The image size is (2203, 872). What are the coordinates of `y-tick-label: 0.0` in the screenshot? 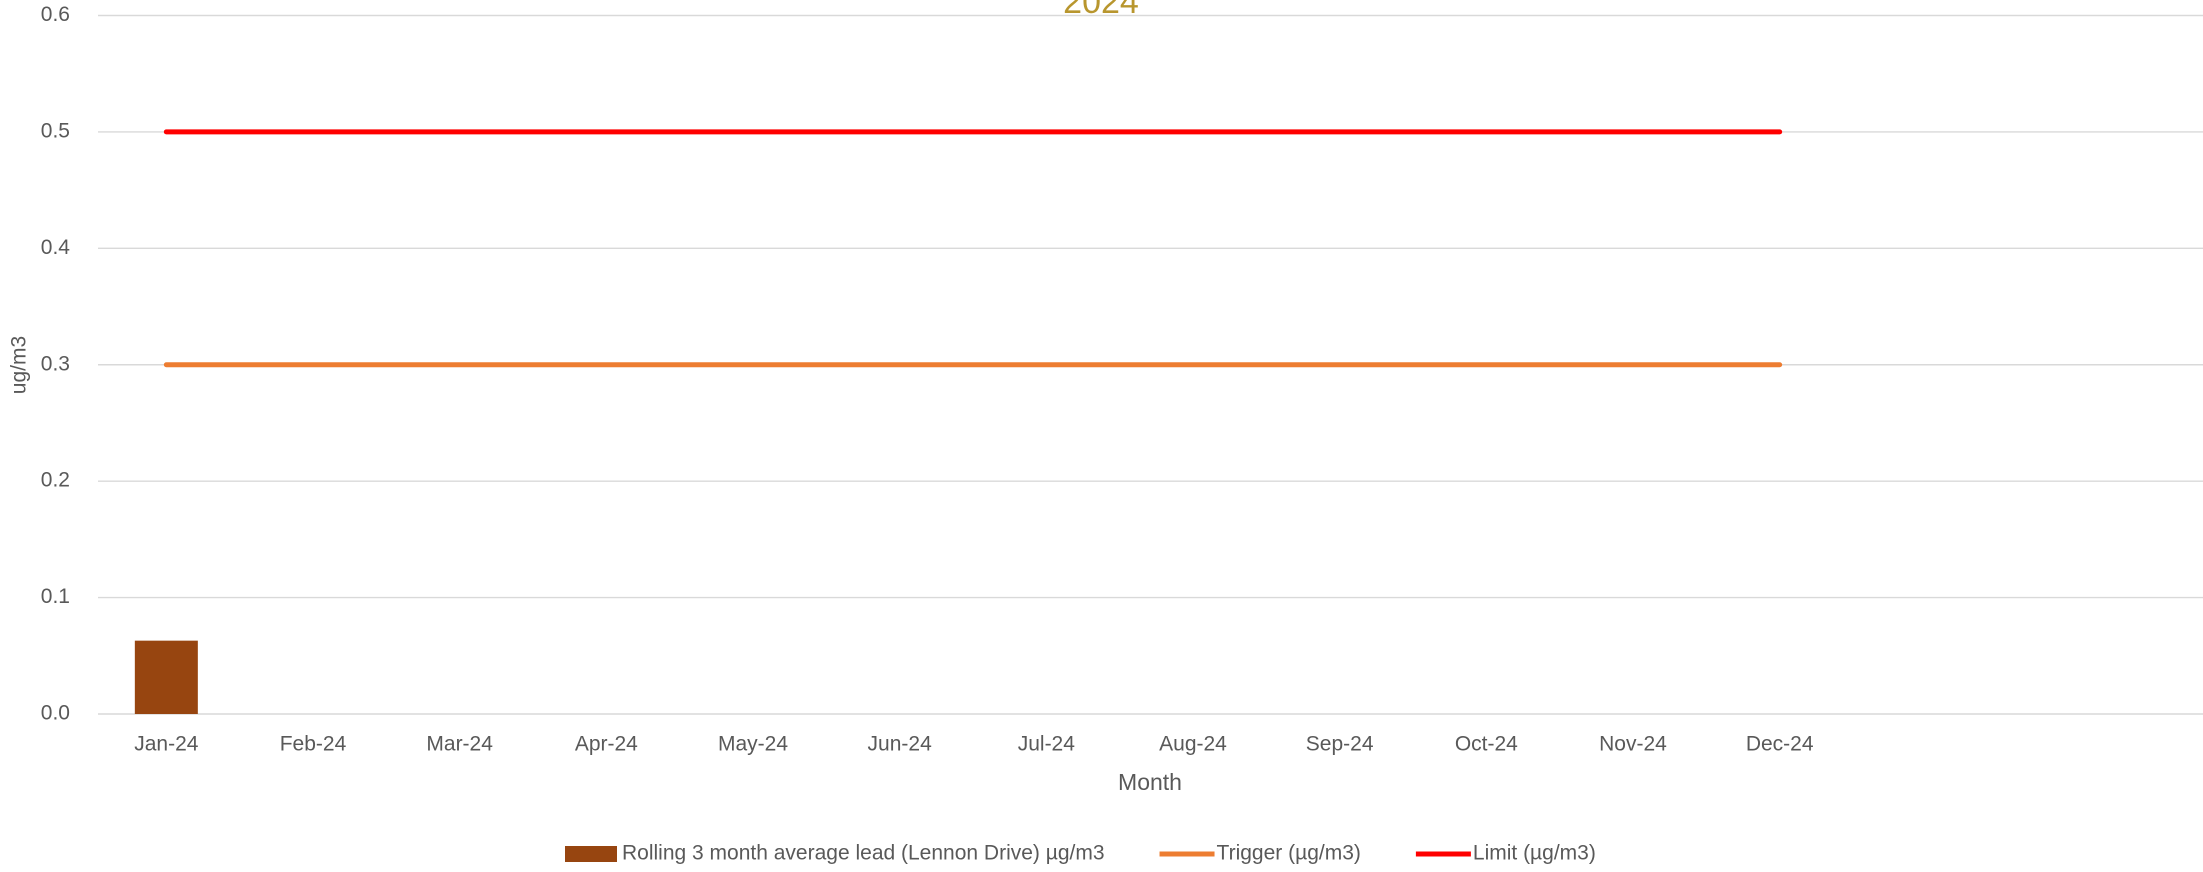 It's located at (55, 713).